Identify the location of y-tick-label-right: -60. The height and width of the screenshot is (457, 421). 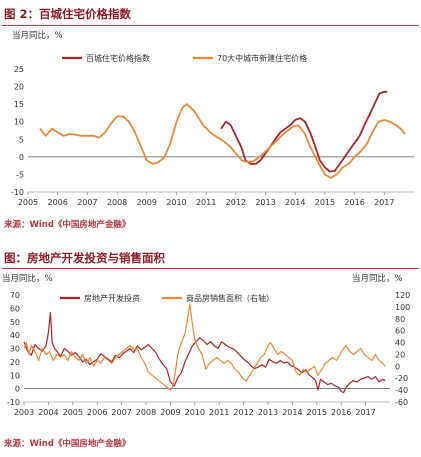
(401, 402).